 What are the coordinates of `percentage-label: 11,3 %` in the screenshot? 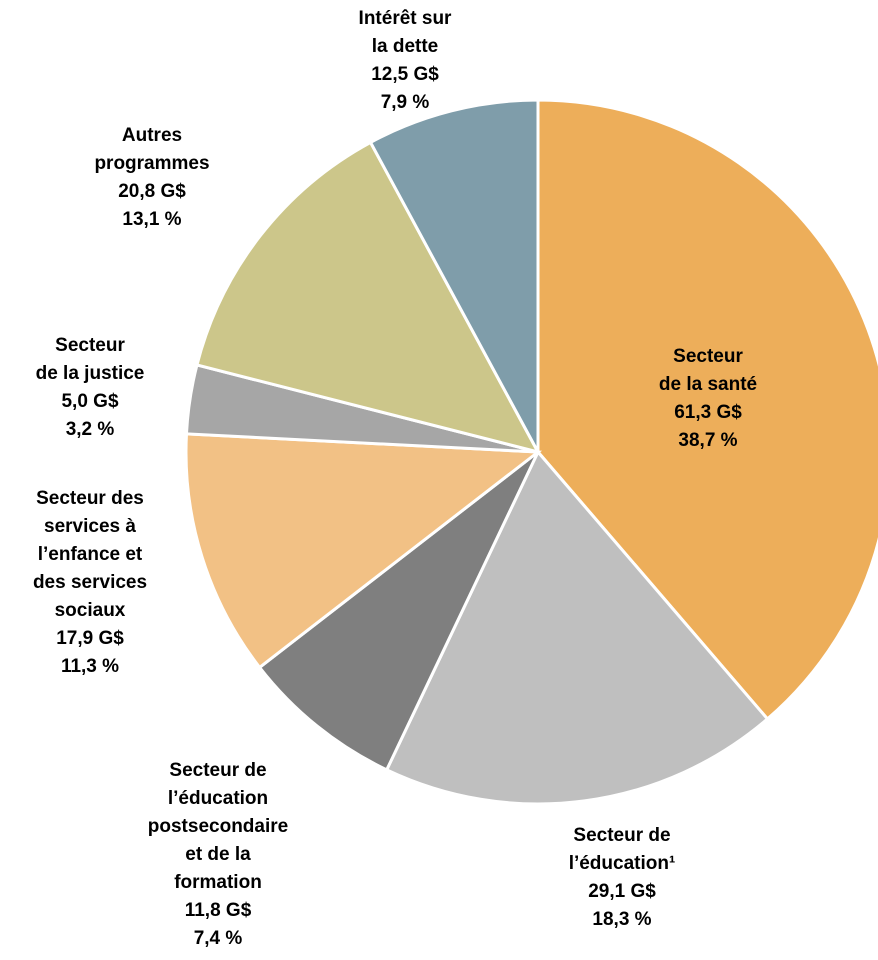 It's located at (90, 666).